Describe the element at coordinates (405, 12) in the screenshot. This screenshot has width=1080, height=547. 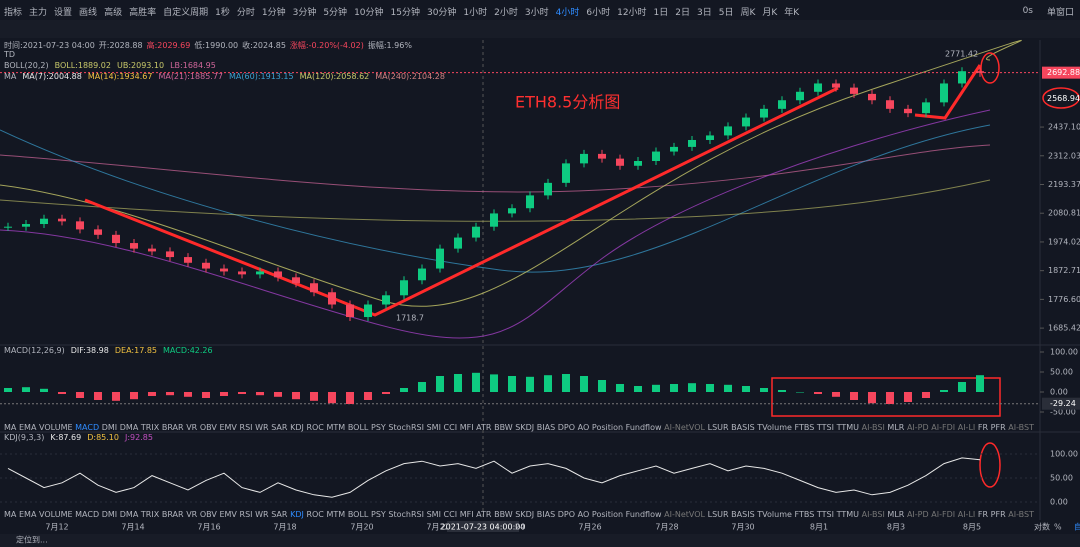
I see `toolbar-item: 15分钟` at that location.